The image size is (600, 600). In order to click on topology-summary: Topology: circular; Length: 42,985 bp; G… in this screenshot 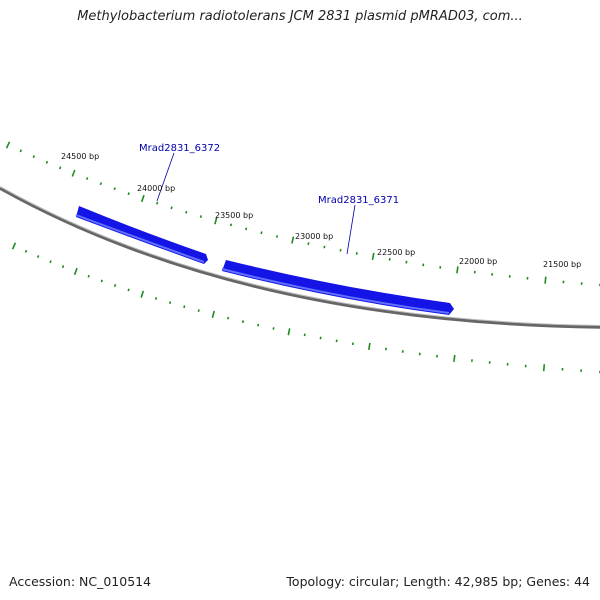, I will do `click(438, 581)`.